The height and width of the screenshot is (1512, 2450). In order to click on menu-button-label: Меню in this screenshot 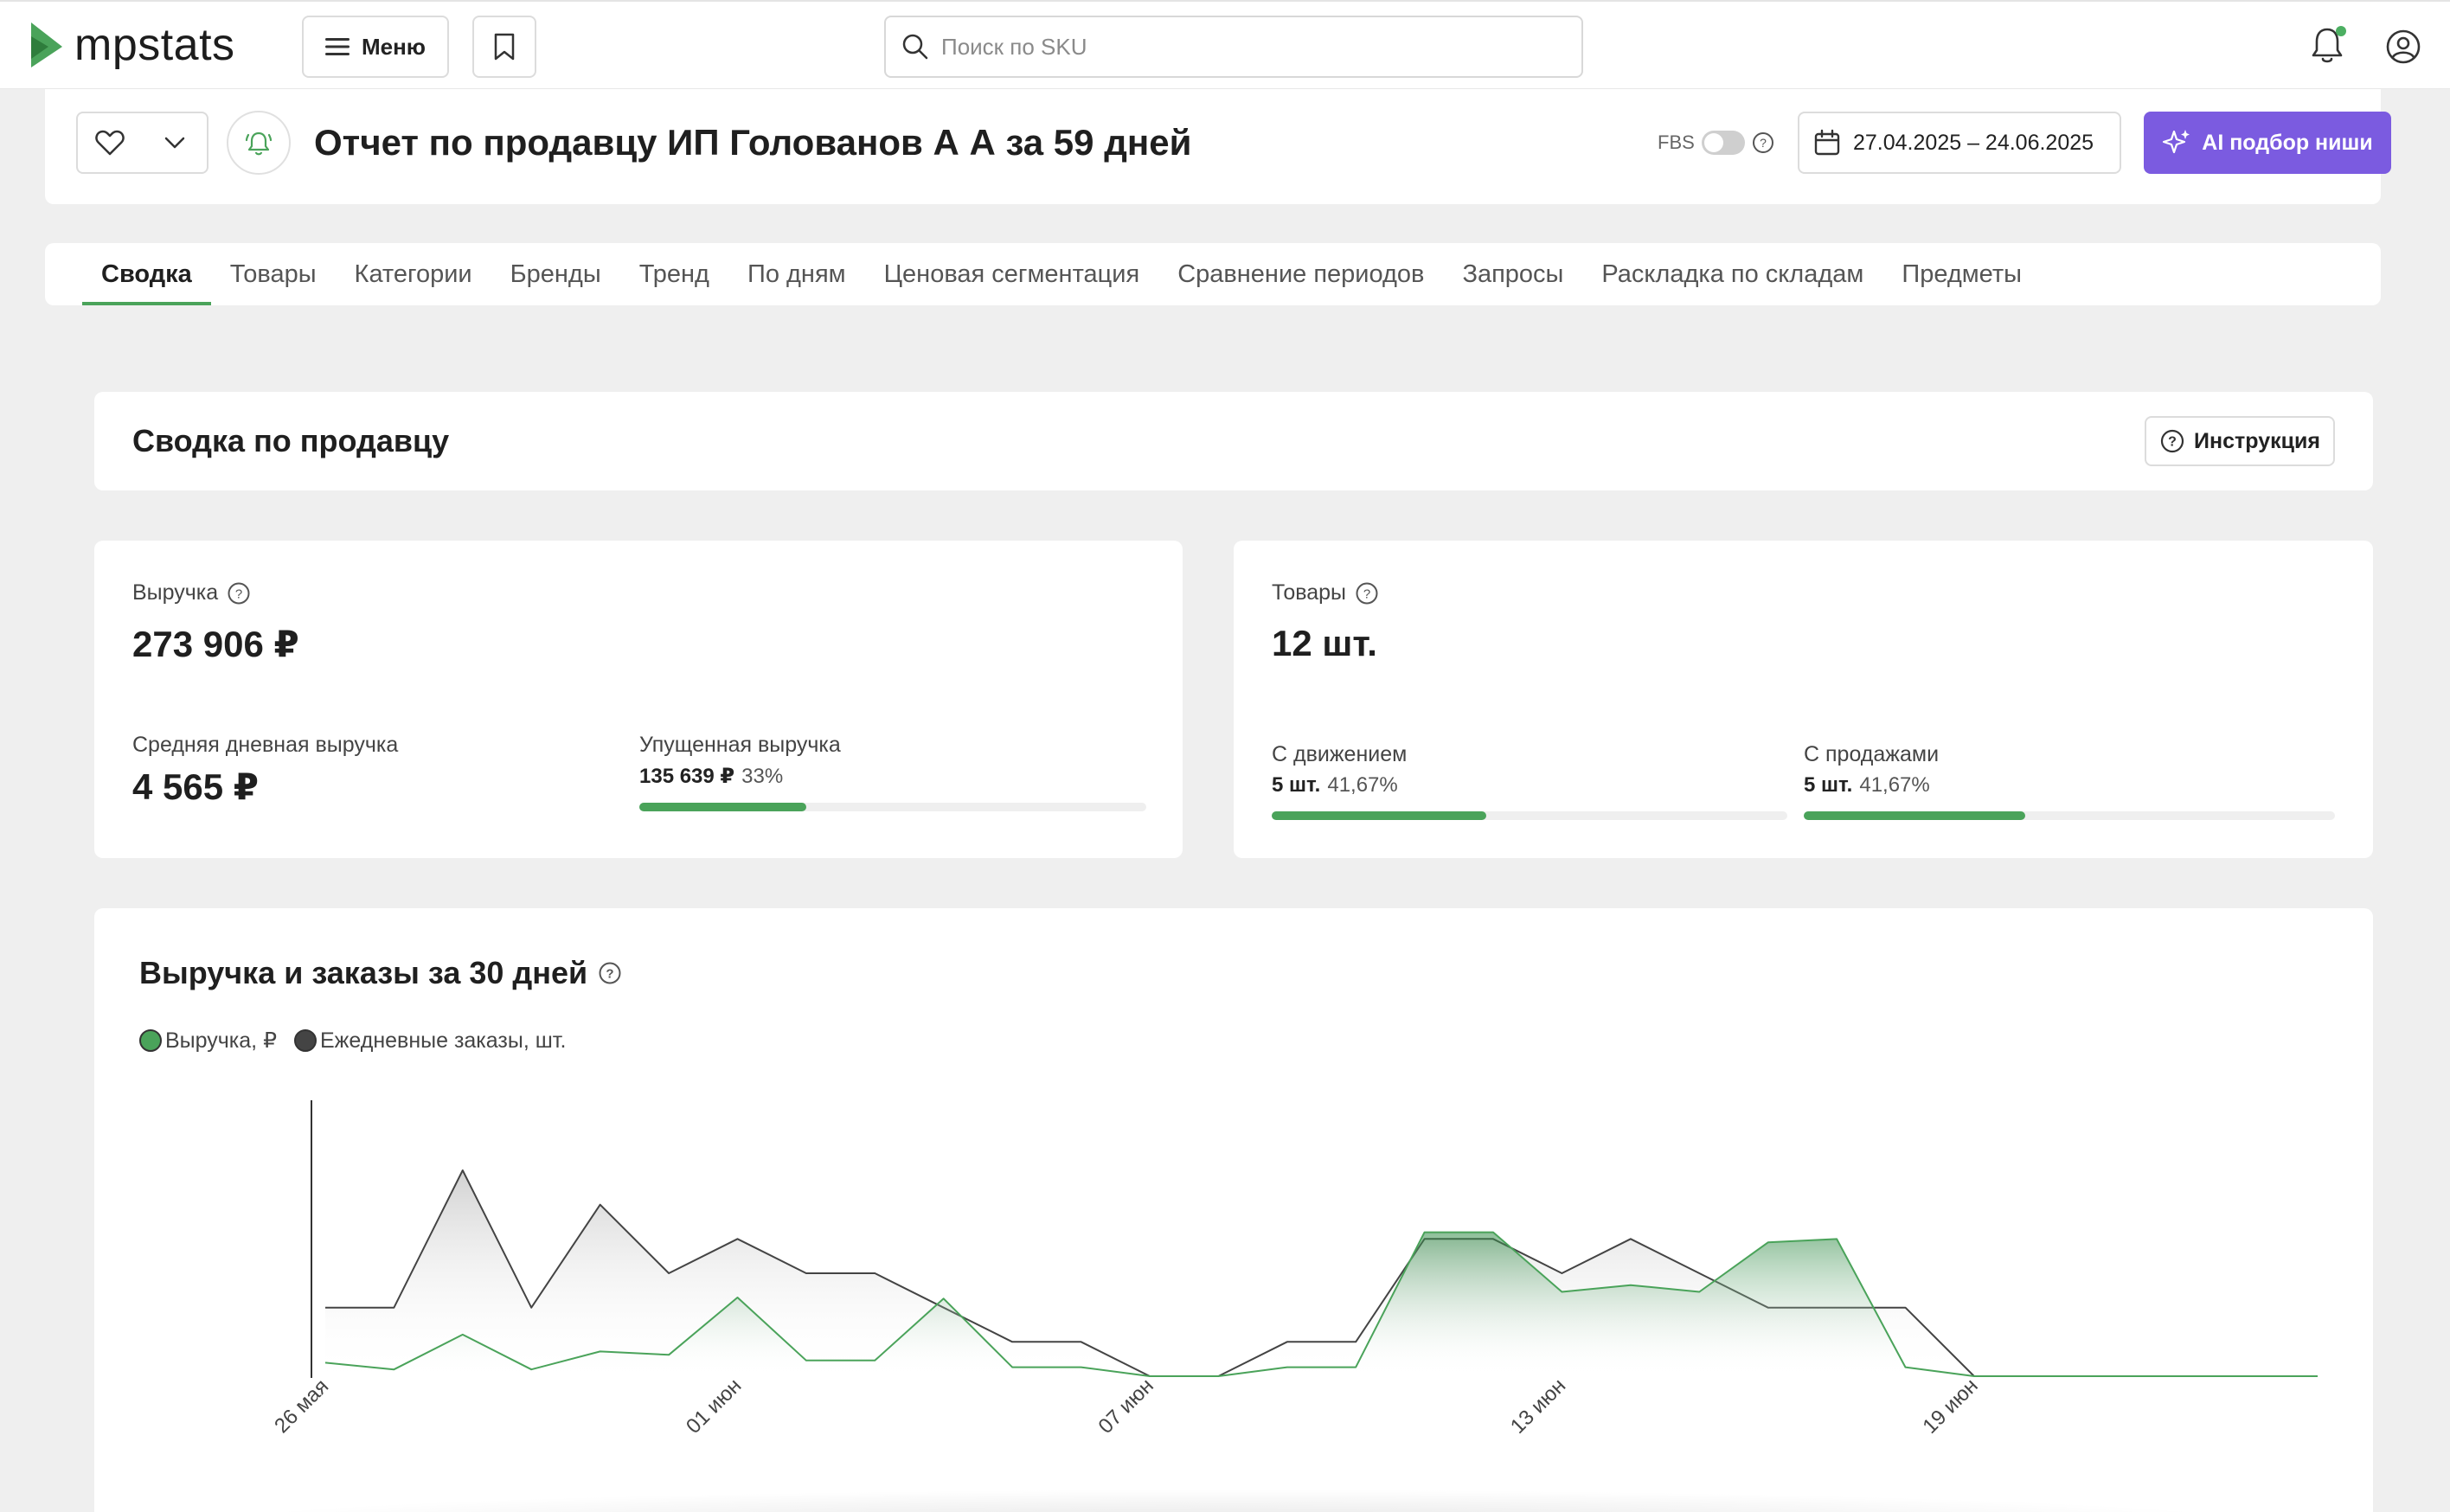, I will do `click(394, 46)`.